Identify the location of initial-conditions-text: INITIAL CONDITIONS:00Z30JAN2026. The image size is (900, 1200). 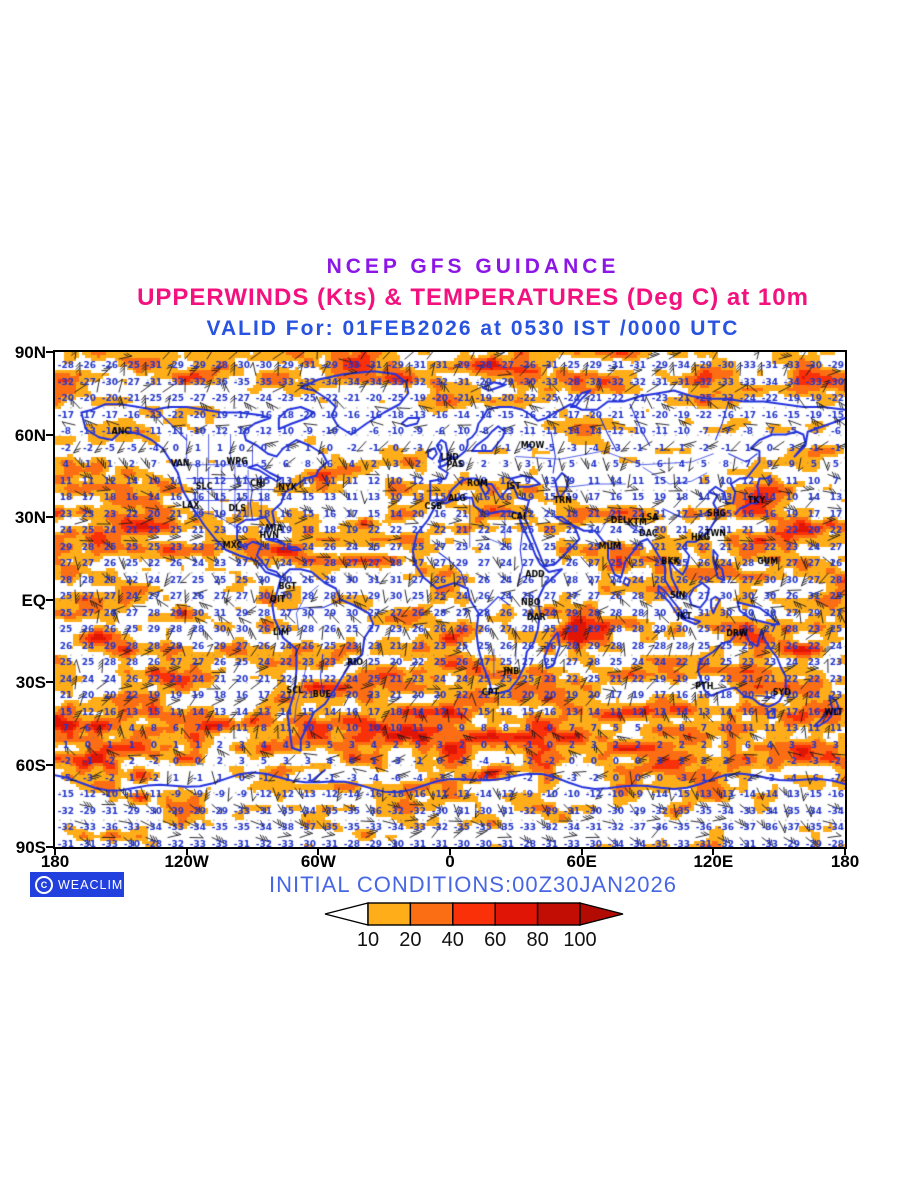
(473, 884).